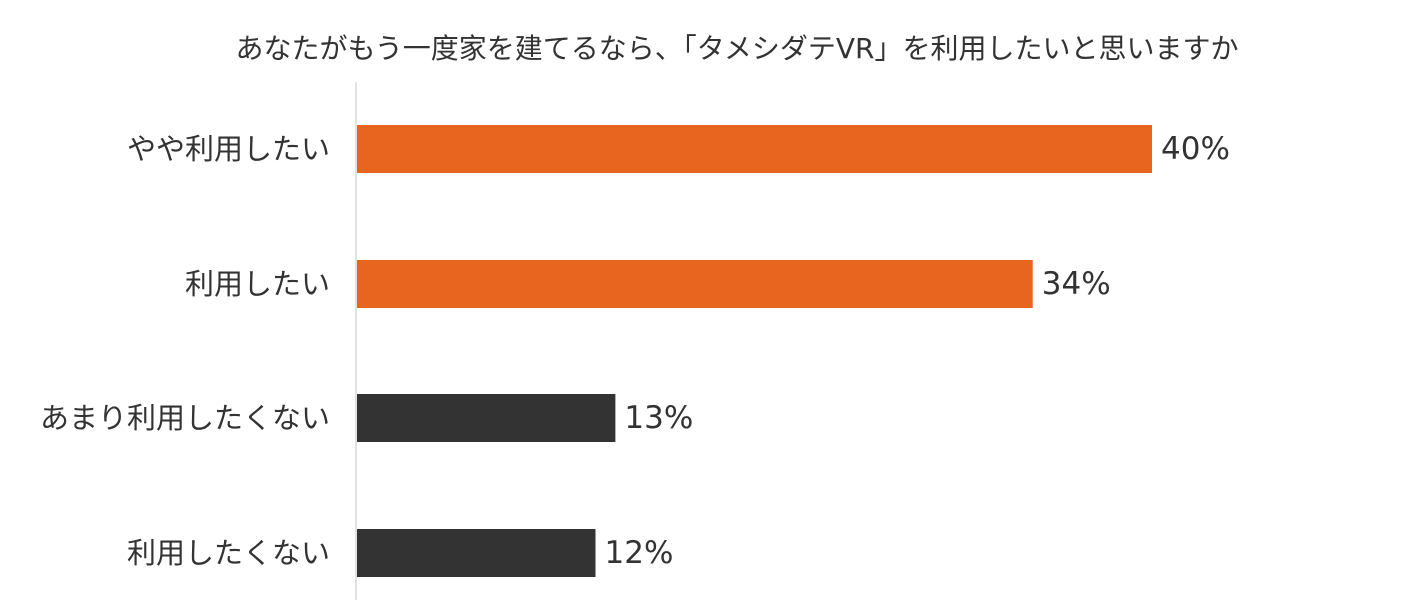 The height and width of the screenshot is (604, 1414). I want to click on category-label-1: やや利用したい, so click(228, 149).